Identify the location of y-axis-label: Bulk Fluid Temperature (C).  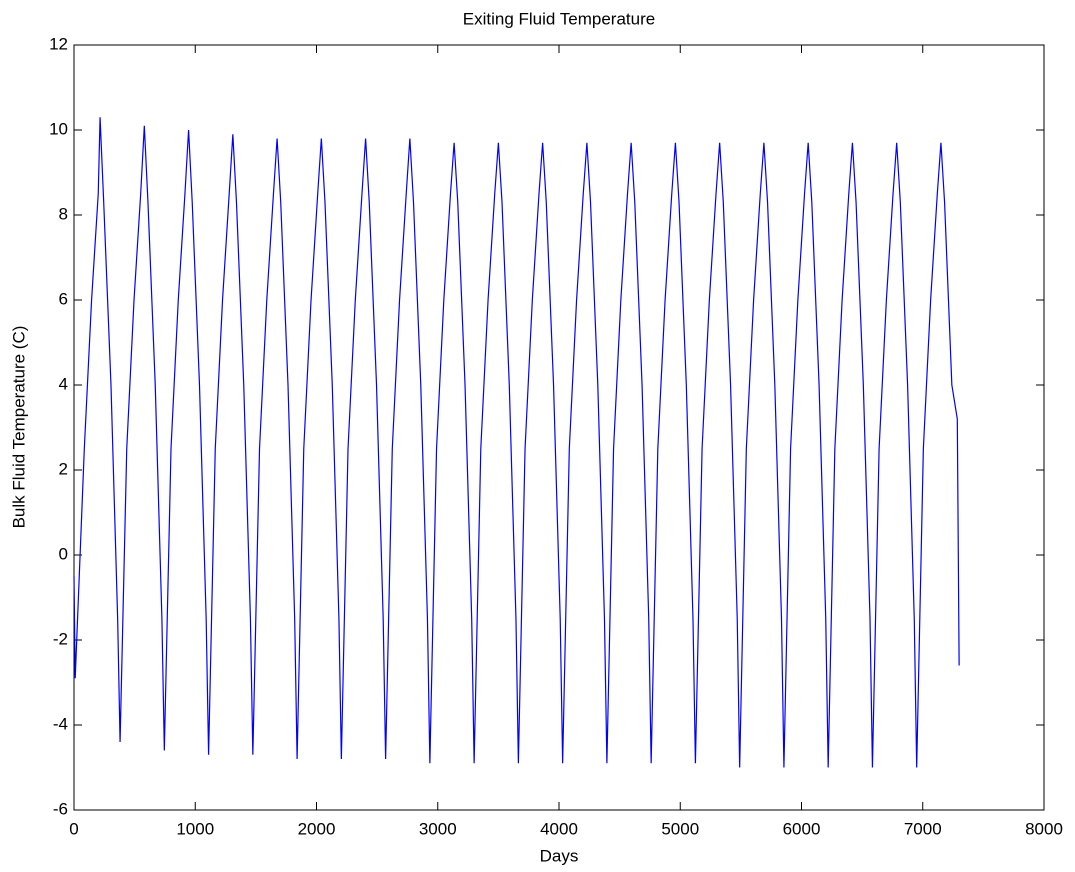
(18, 427).